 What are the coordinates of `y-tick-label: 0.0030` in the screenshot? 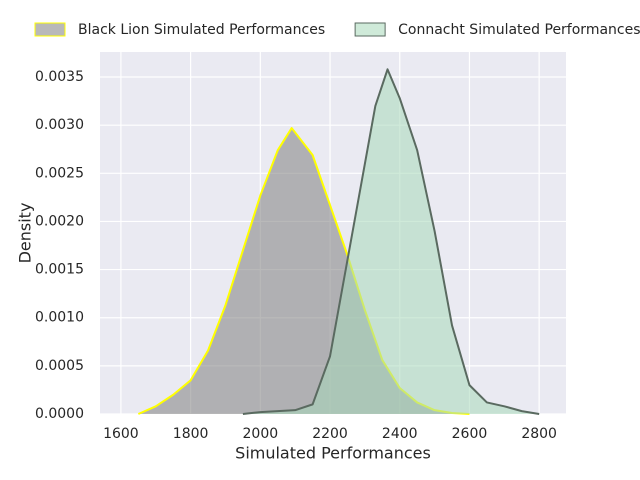 It's located at (59, 125).